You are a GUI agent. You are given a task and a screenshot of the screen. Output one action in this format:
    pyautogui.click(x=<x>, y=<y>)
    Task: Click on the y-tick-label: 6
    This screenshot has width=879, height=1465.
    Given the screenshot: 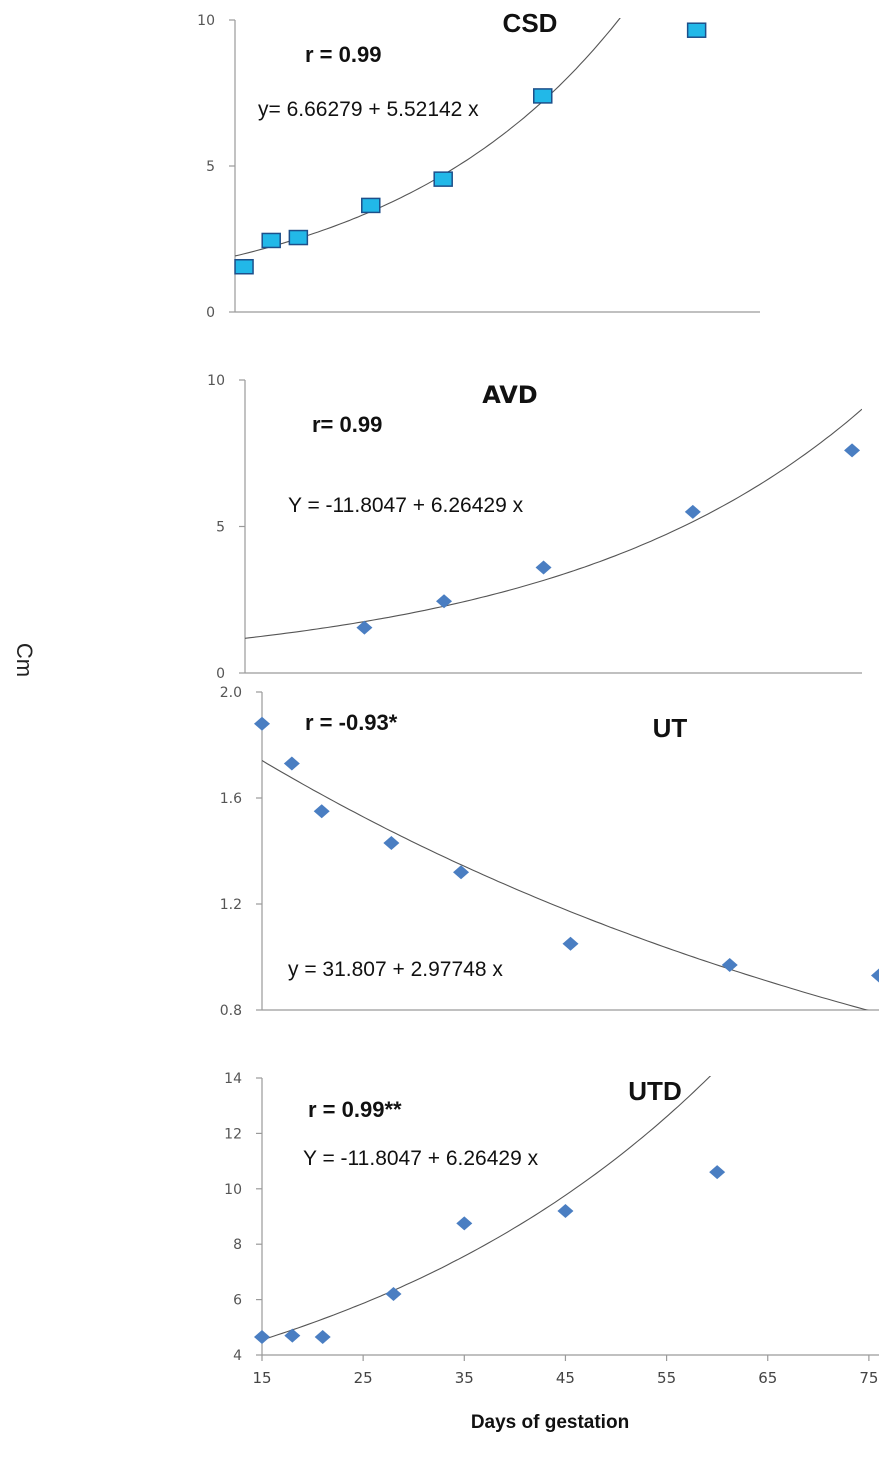 What is the action you would take?
    pyautogui.click(x=237, y=1301)
    